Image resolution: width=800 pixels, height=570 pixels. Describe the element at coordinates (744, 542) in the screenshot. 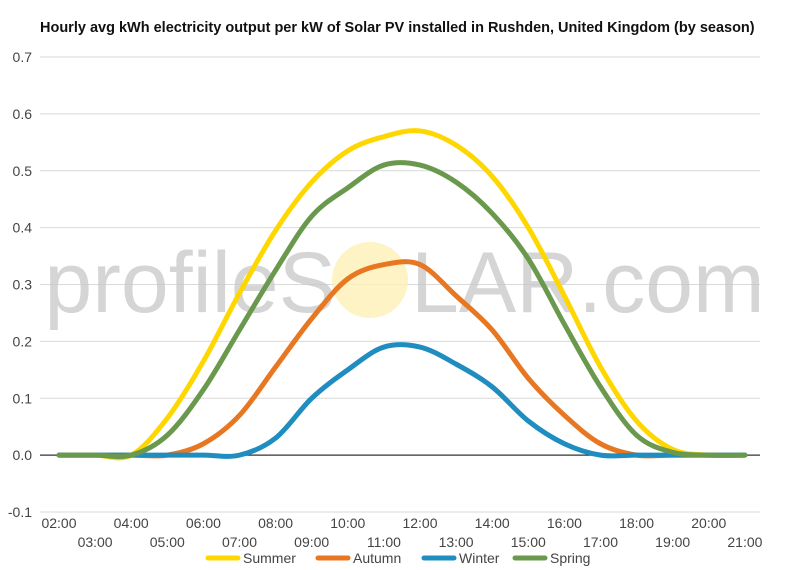

I see `x-tick-label: 21:00` at that location.